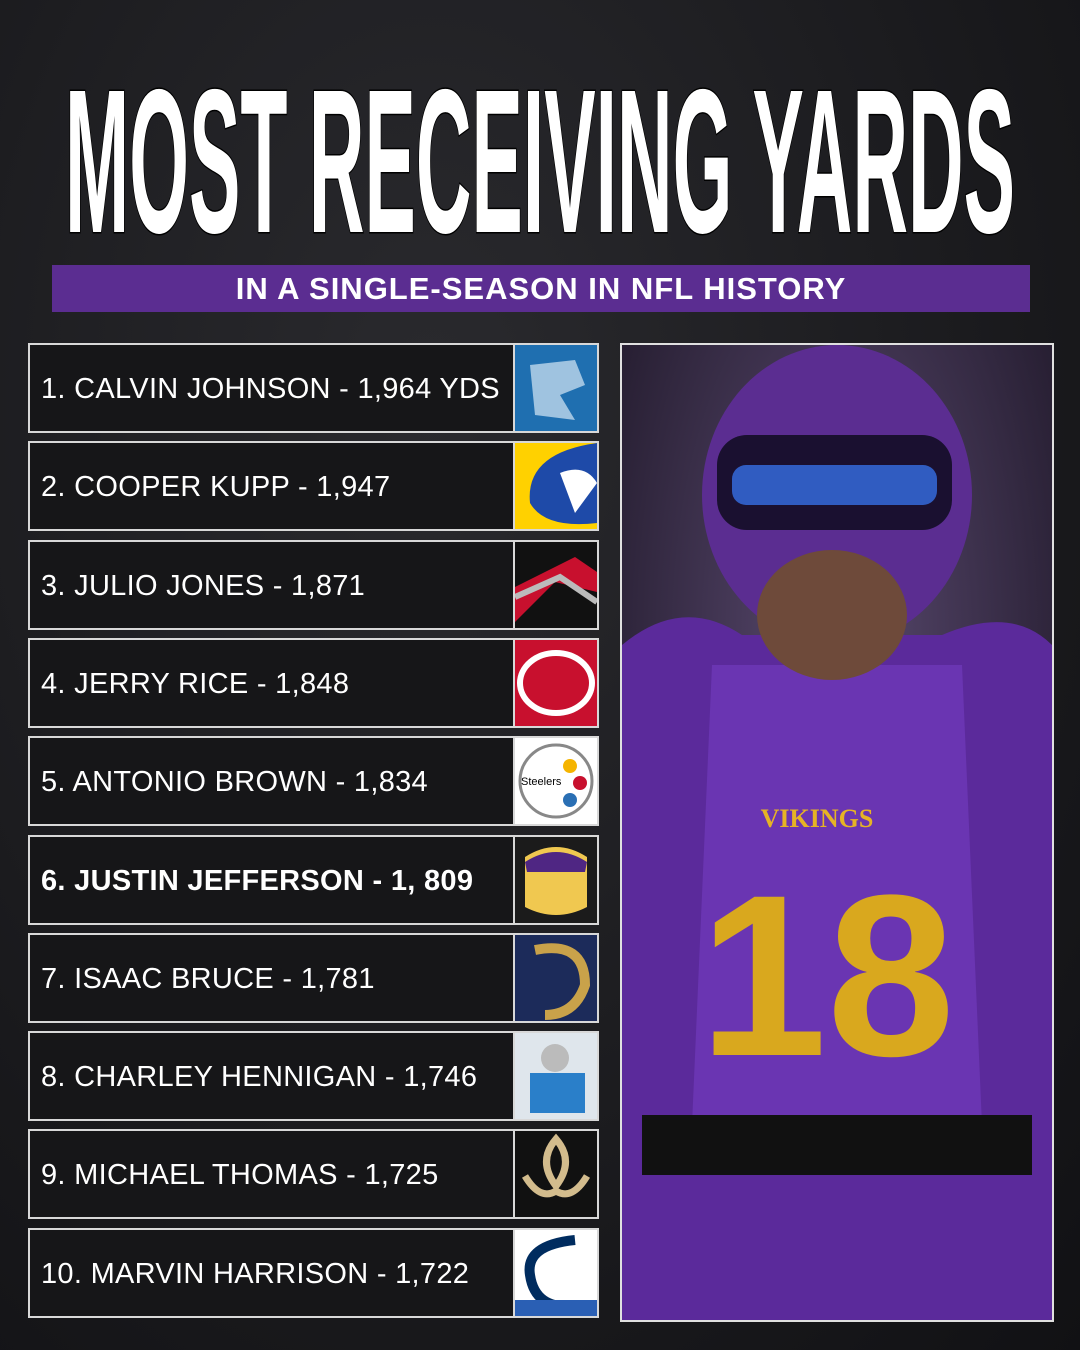 Image resolution: width=1080 pixels, height=1350 pixels. Describe the element at coordinates (255, 1273) in the screenshot. I see `row-text: 10. MARVIN HARRISON - 1,722` at that location.